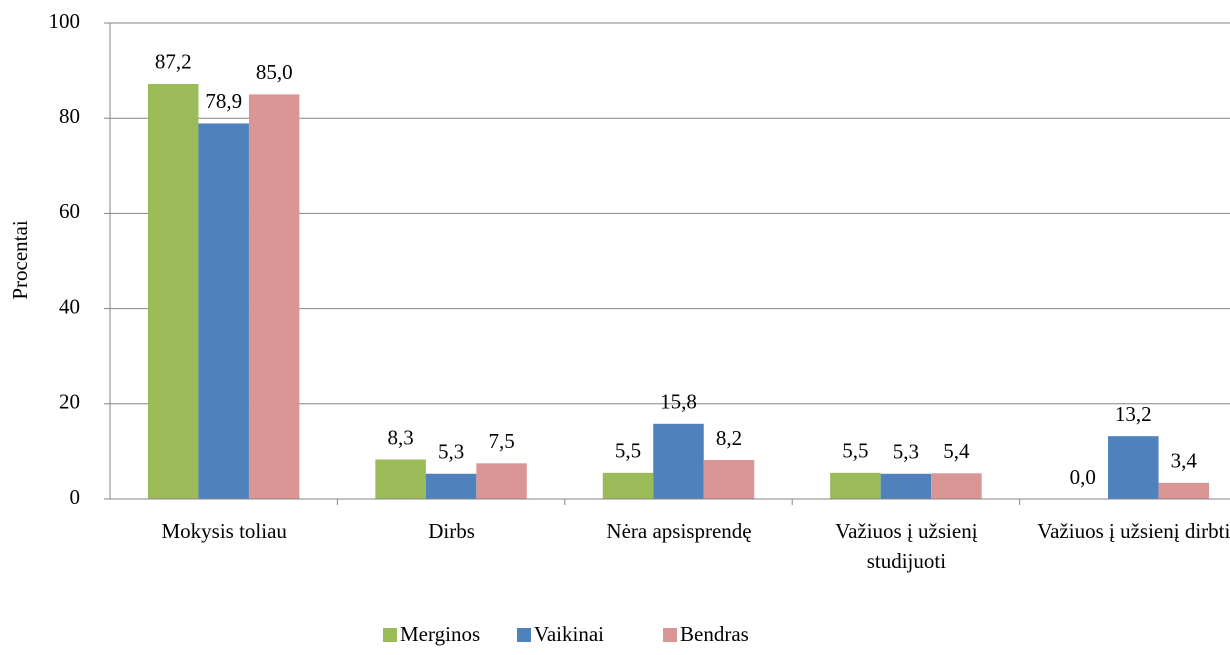 Image resolution: width=1230 pixels, height=655 pixels. Describe the element at coordinates (956, 451) in the screenshot. I see `value-label: 5,4` at that location.